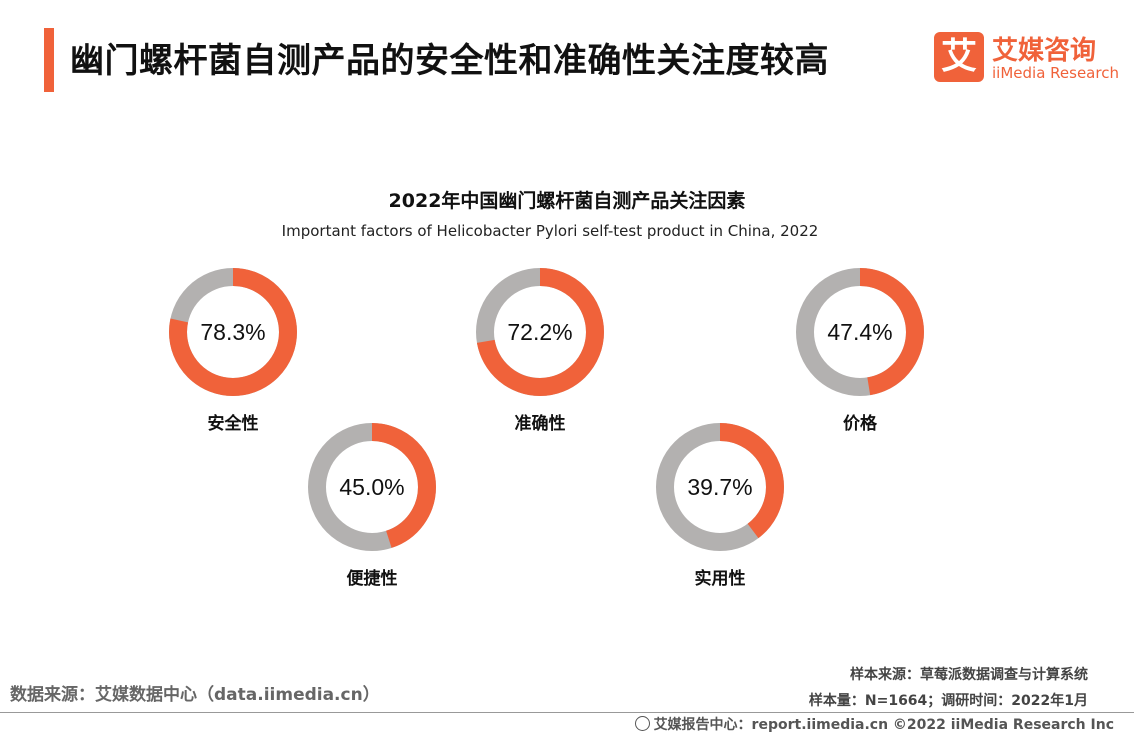  Describe the element at coordinates (642, 723) in the screenshot. I see `globe-icon` at that location.